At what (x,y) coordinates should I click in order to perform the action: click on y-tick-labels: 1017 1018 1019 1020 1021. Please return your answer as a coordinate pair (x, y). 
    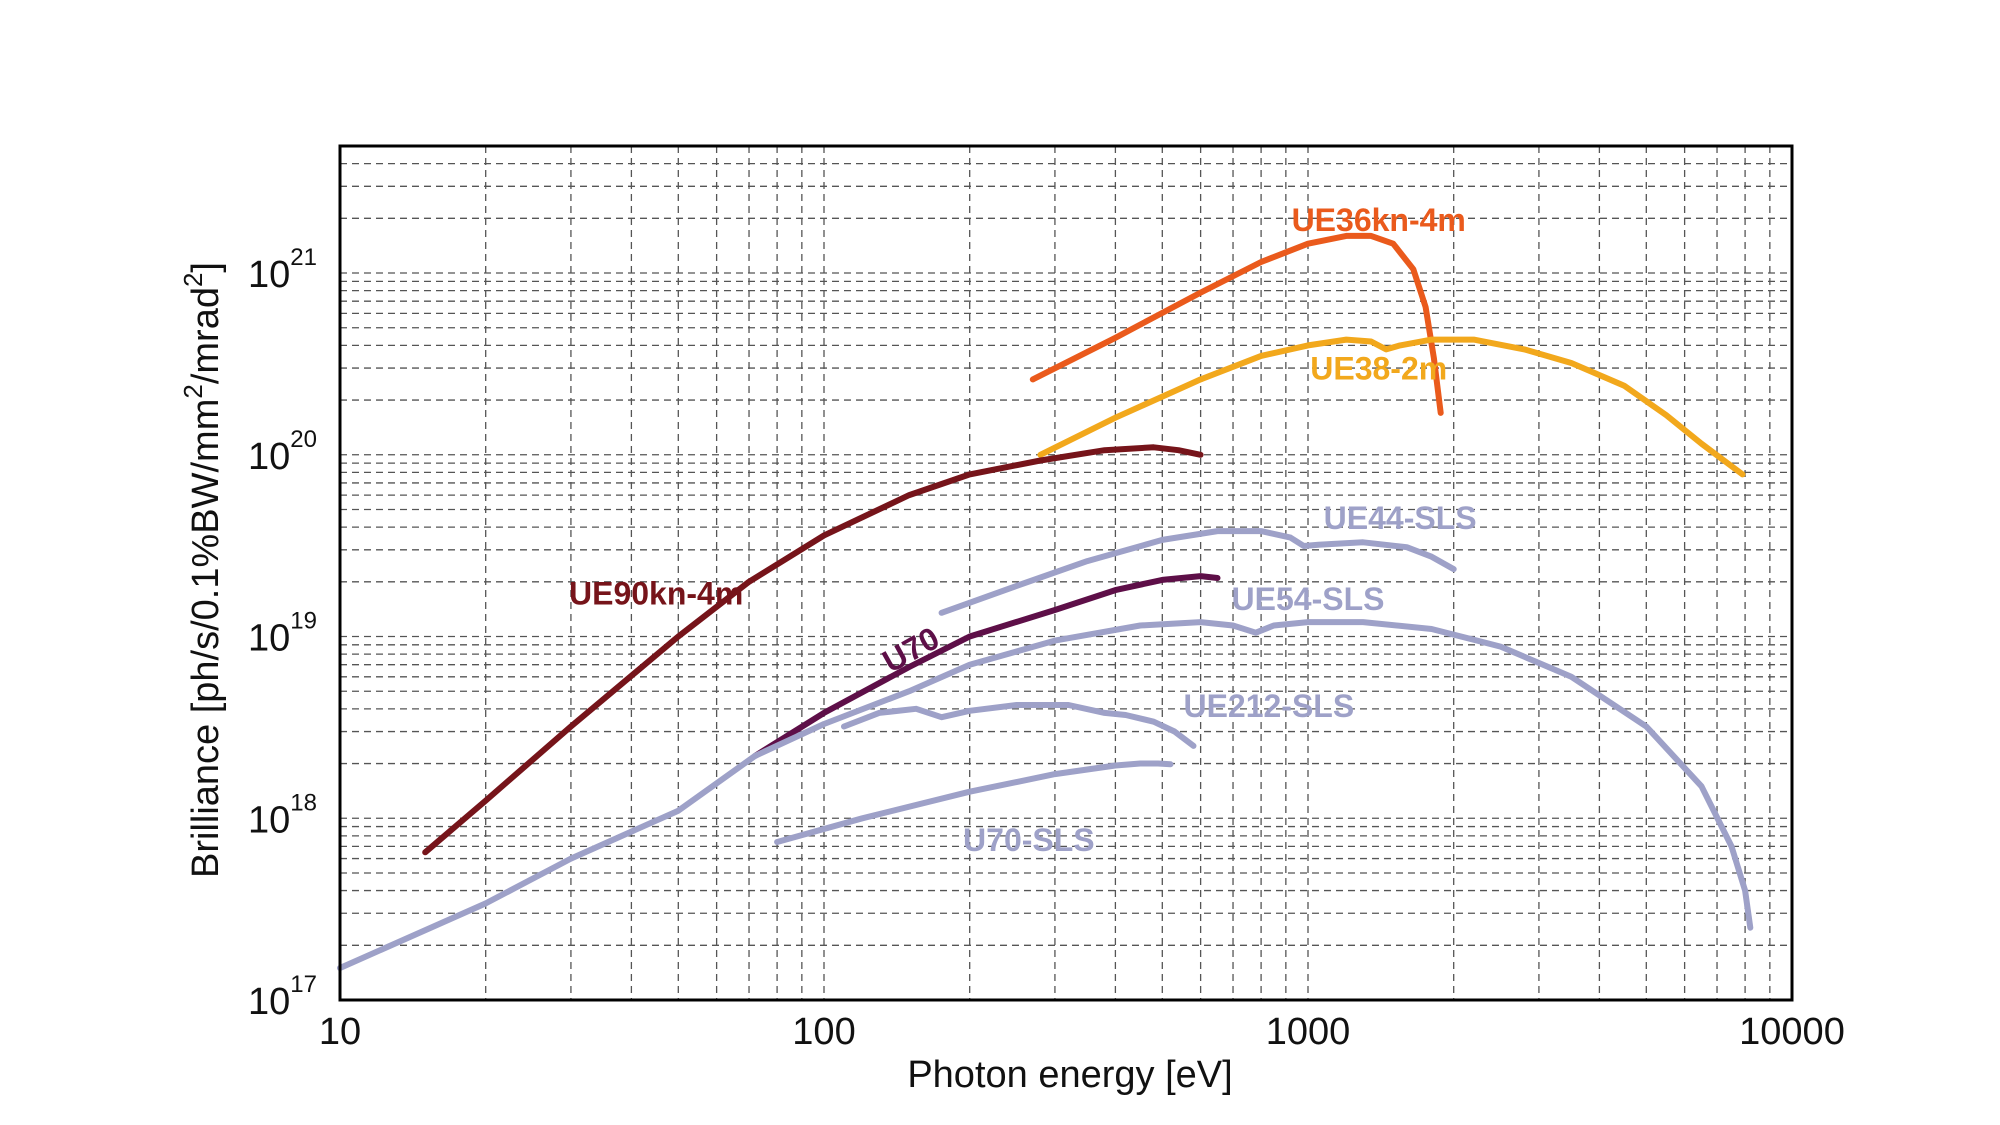
    Looking at the image, I should click on (282, 633).